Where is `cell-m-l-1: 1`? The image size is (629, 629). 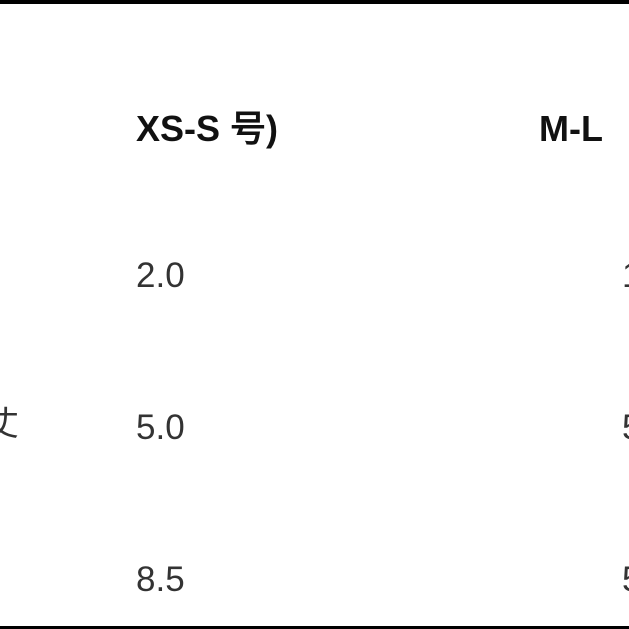
cell-m-l-1: 1 is located at coordinates (625, 275).